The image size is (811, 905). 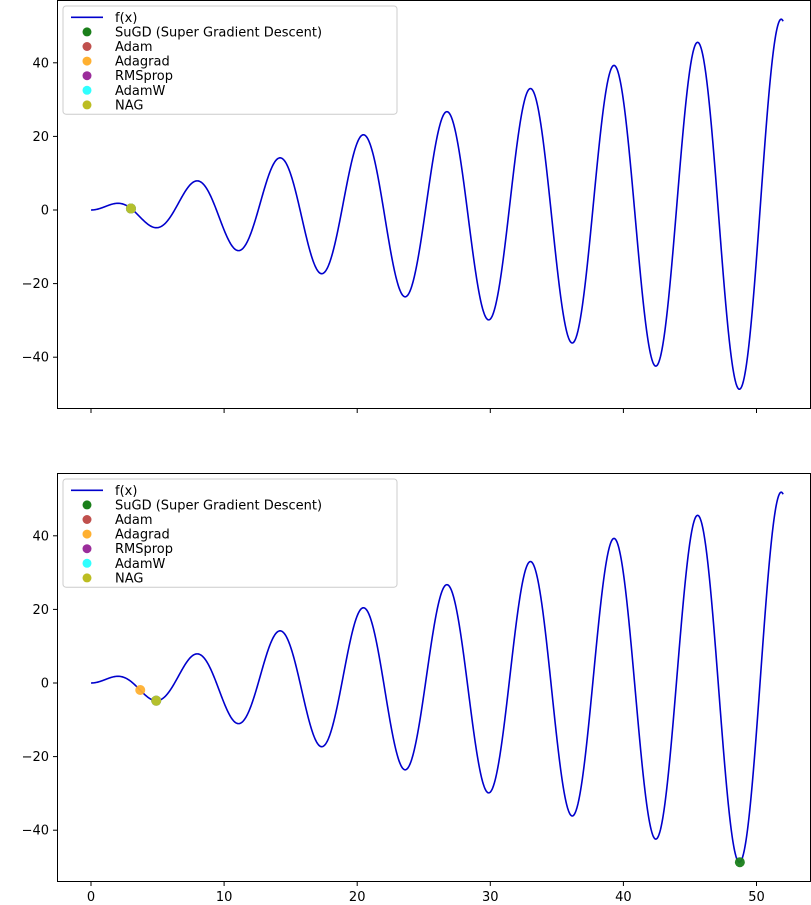 What do you see at coordinates (140, 689) in the screenshot?
I see `optimizer-point-adagrad` at bounding box center [140, 689].